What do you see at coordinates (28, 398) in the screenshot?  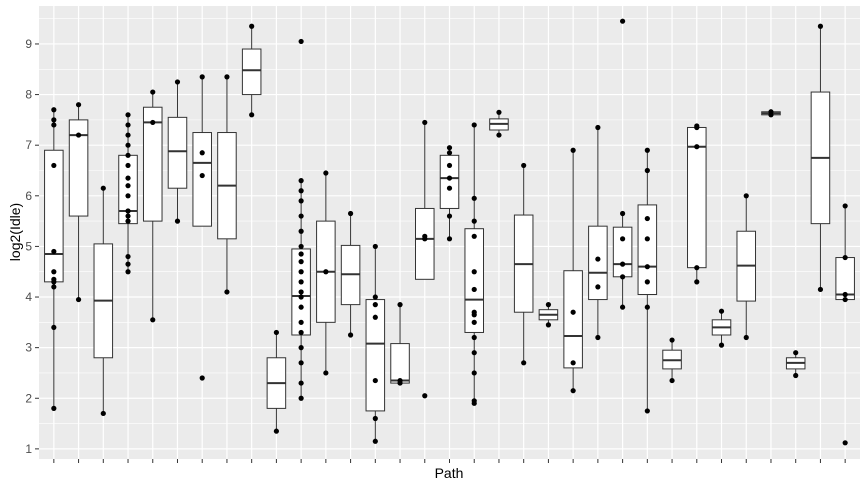 I see `y-tick-label: 2` at bounding box center [28, 398].